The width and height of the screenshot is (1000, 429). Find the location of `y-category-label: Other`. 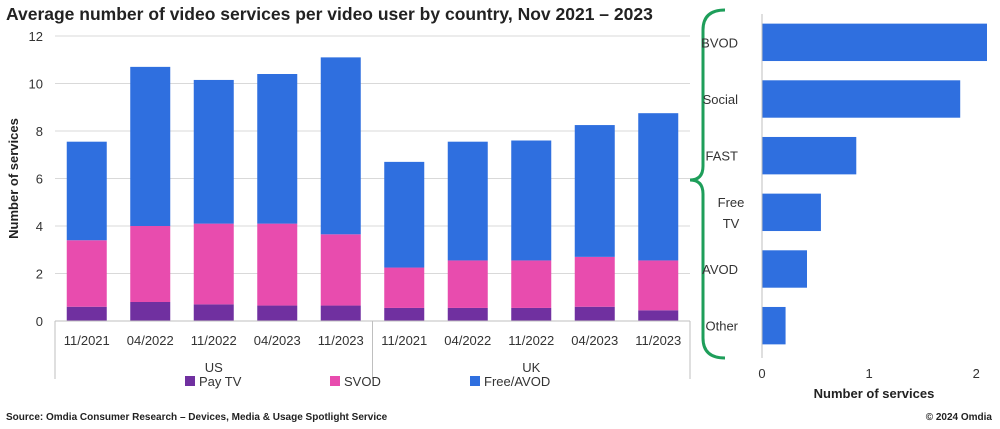

y-category-label: Other is located at coordinates (721, 326).